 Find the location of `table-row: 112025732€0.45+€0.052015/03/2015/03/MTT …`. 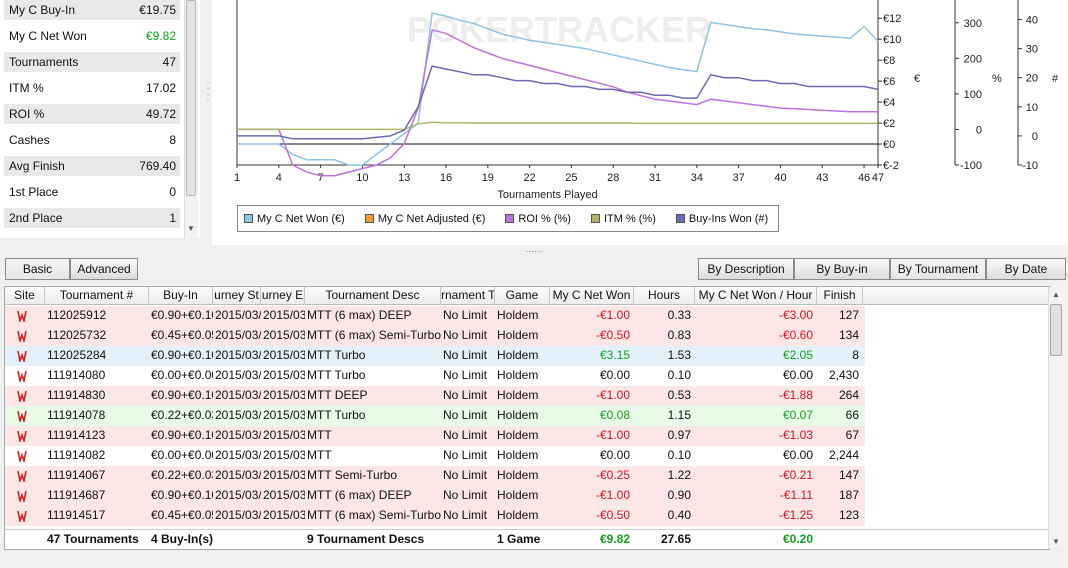

table-row: 112025732€0.45+€0.052015/03/2015/03/MTT … is located at coordinates (435, 336).